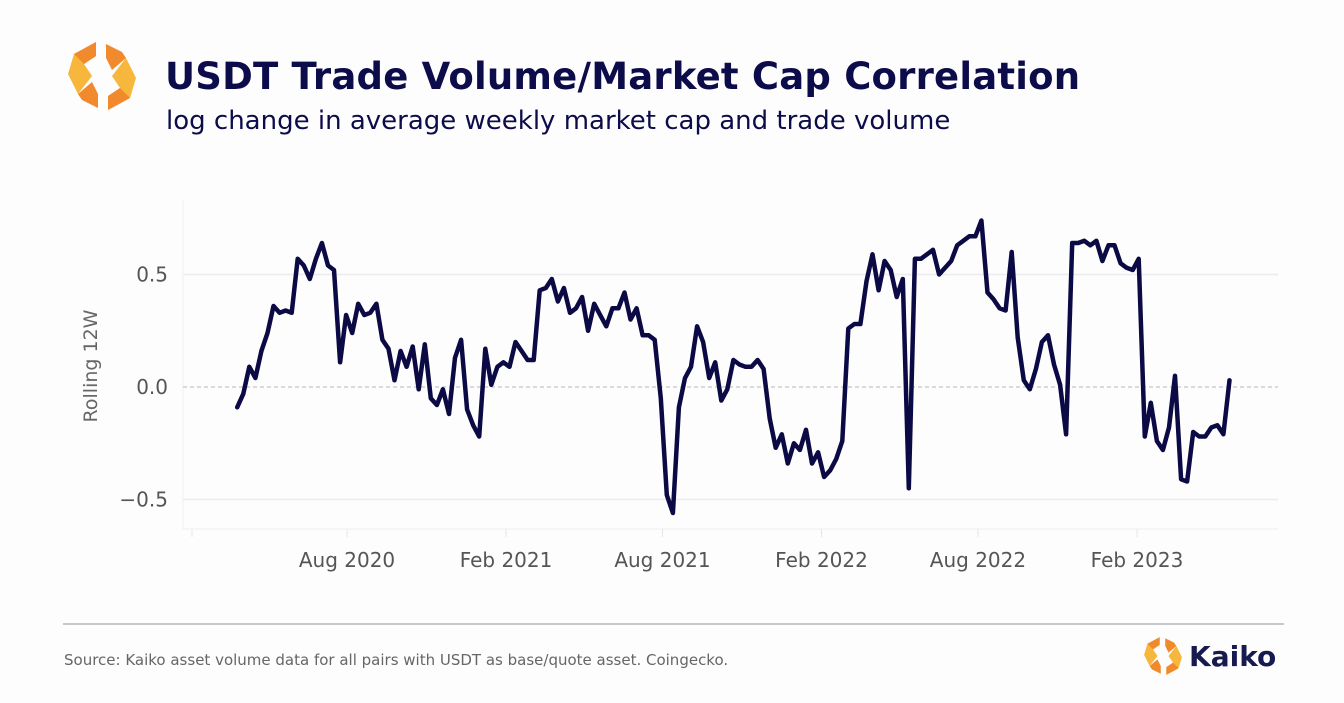 The image size is (1344, 703). Describe the element at coordinates (821, 560) in the screenshot. I see `x-tick-label: Feb 2022` at that location.